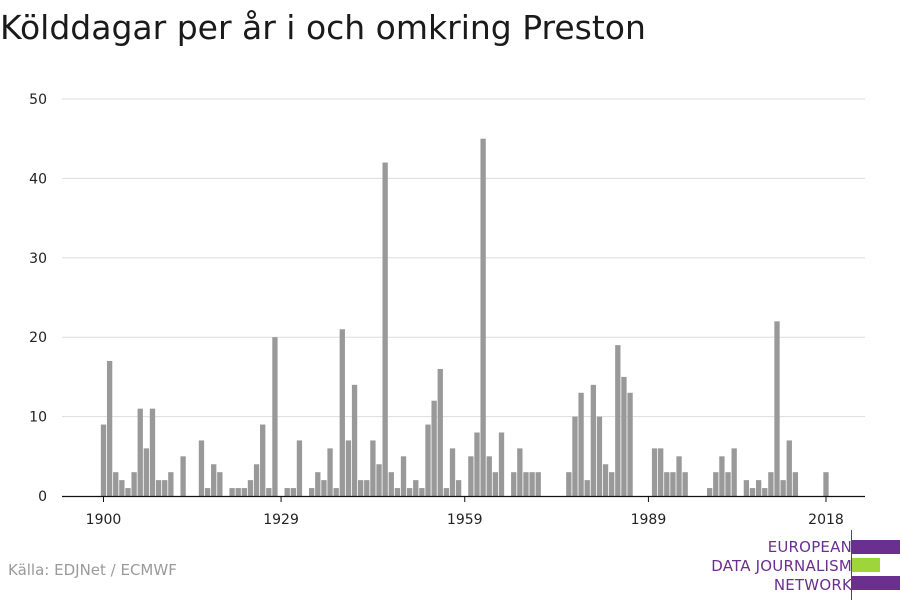 The image size is (900, 600). Describe the element at coordinates (851, 565) in the screenshot. I see `logo-divider` at that location.